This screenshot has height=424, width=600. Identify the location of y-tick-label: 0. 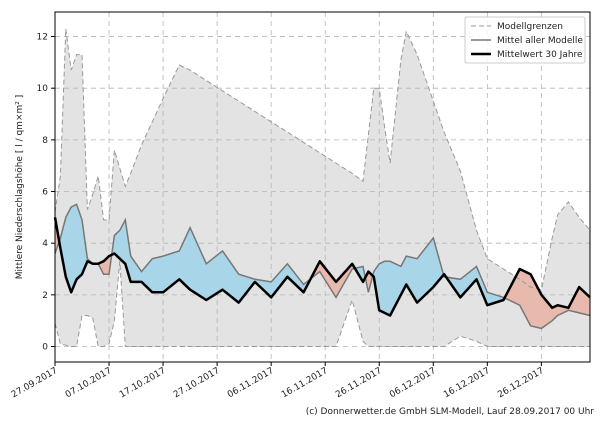
(45, 348).